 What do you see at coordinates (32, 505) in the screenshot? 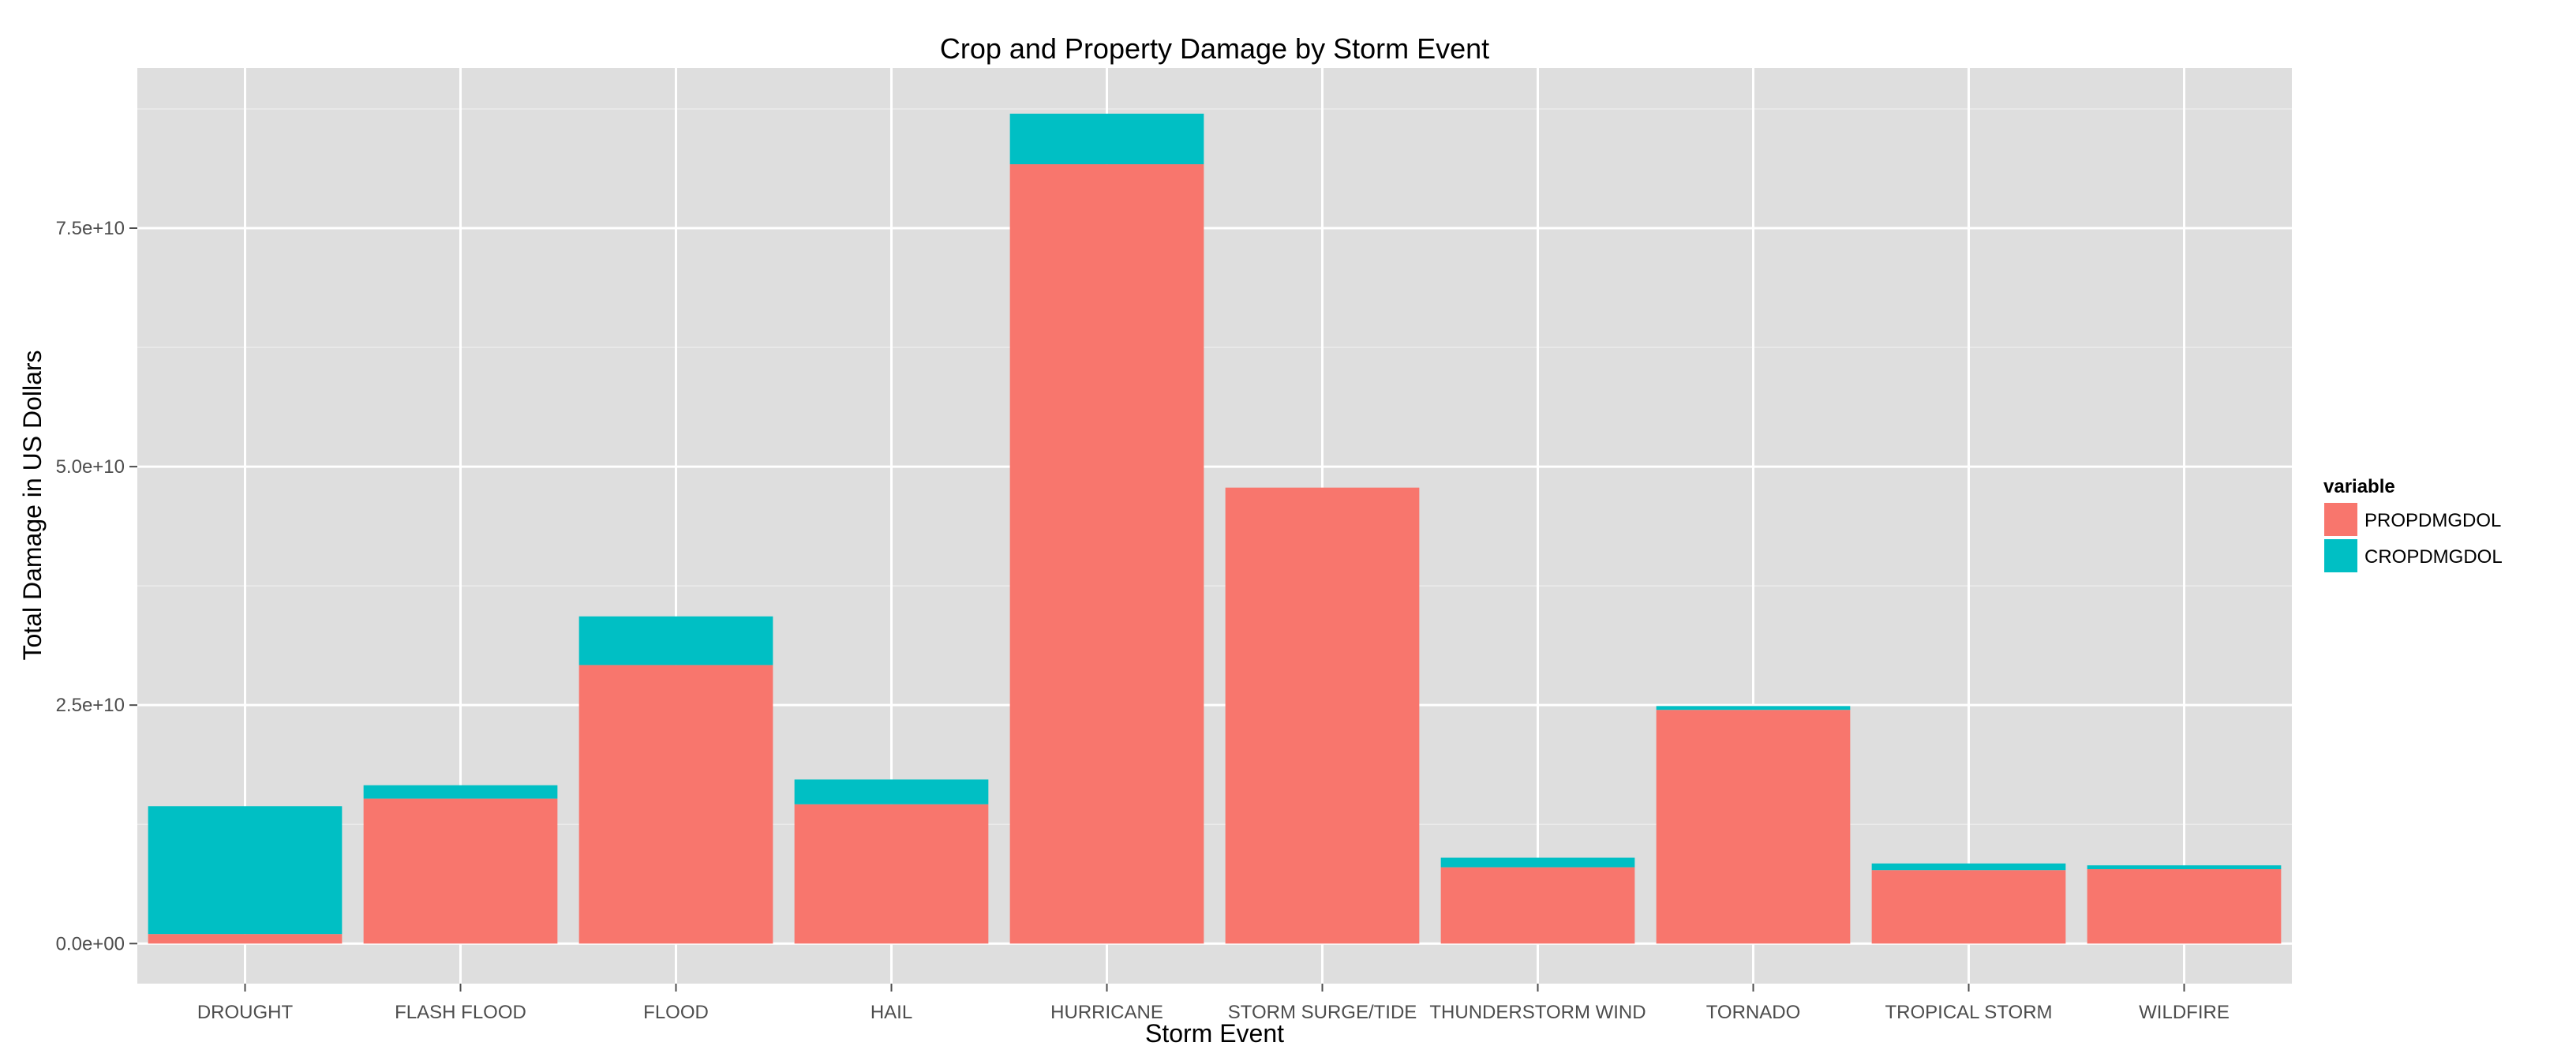
I see `y-axis-title: Total Damage in US Dollars` at bounding box center [32, 505].